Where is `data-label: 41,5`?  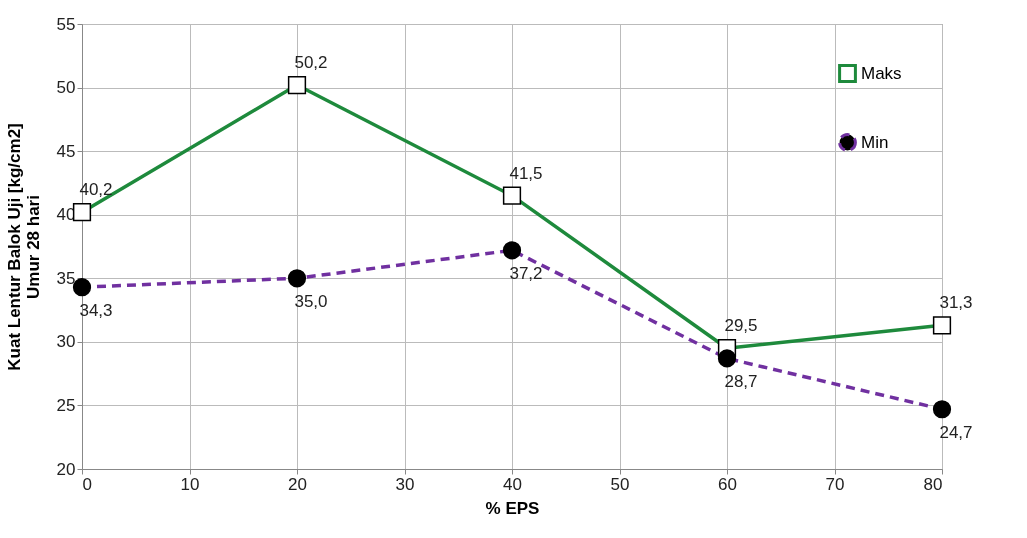
data-label: 41,5 is located at coordinates (526, 173).